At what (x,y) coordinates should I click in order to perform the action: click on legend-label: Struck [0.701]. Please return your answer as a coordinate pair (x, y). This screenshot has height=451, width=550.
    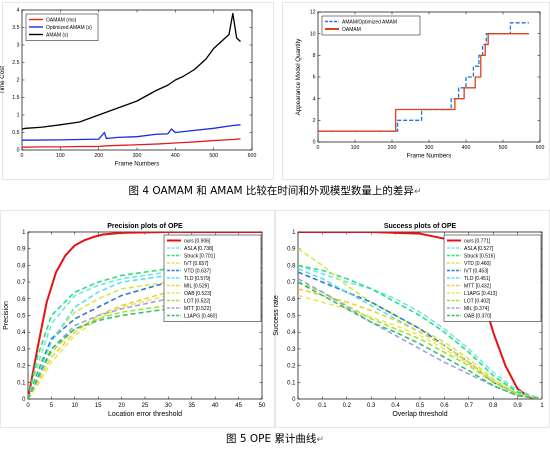
    Looking at the image, I should click on (199, 257).